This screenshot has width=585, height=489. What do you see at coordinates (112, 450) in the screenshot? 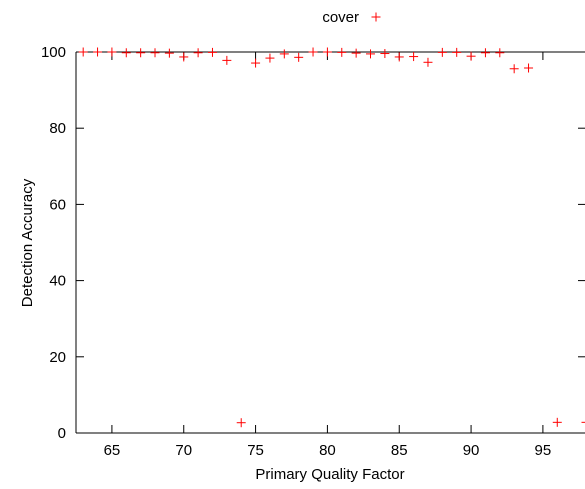
I see `x-tick-label: 65` at bounding box center [112, 450].